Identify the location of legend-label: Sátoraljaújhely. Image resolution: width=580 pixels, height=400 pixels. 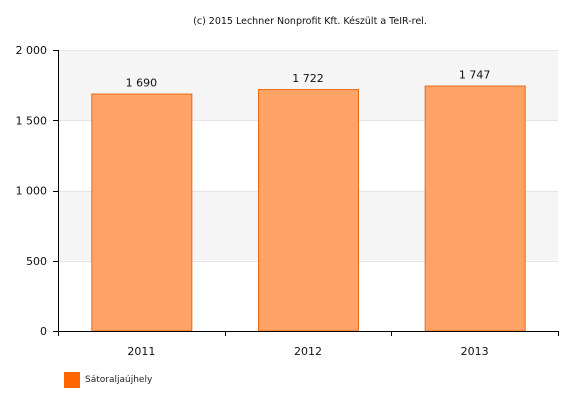
(119, 379).